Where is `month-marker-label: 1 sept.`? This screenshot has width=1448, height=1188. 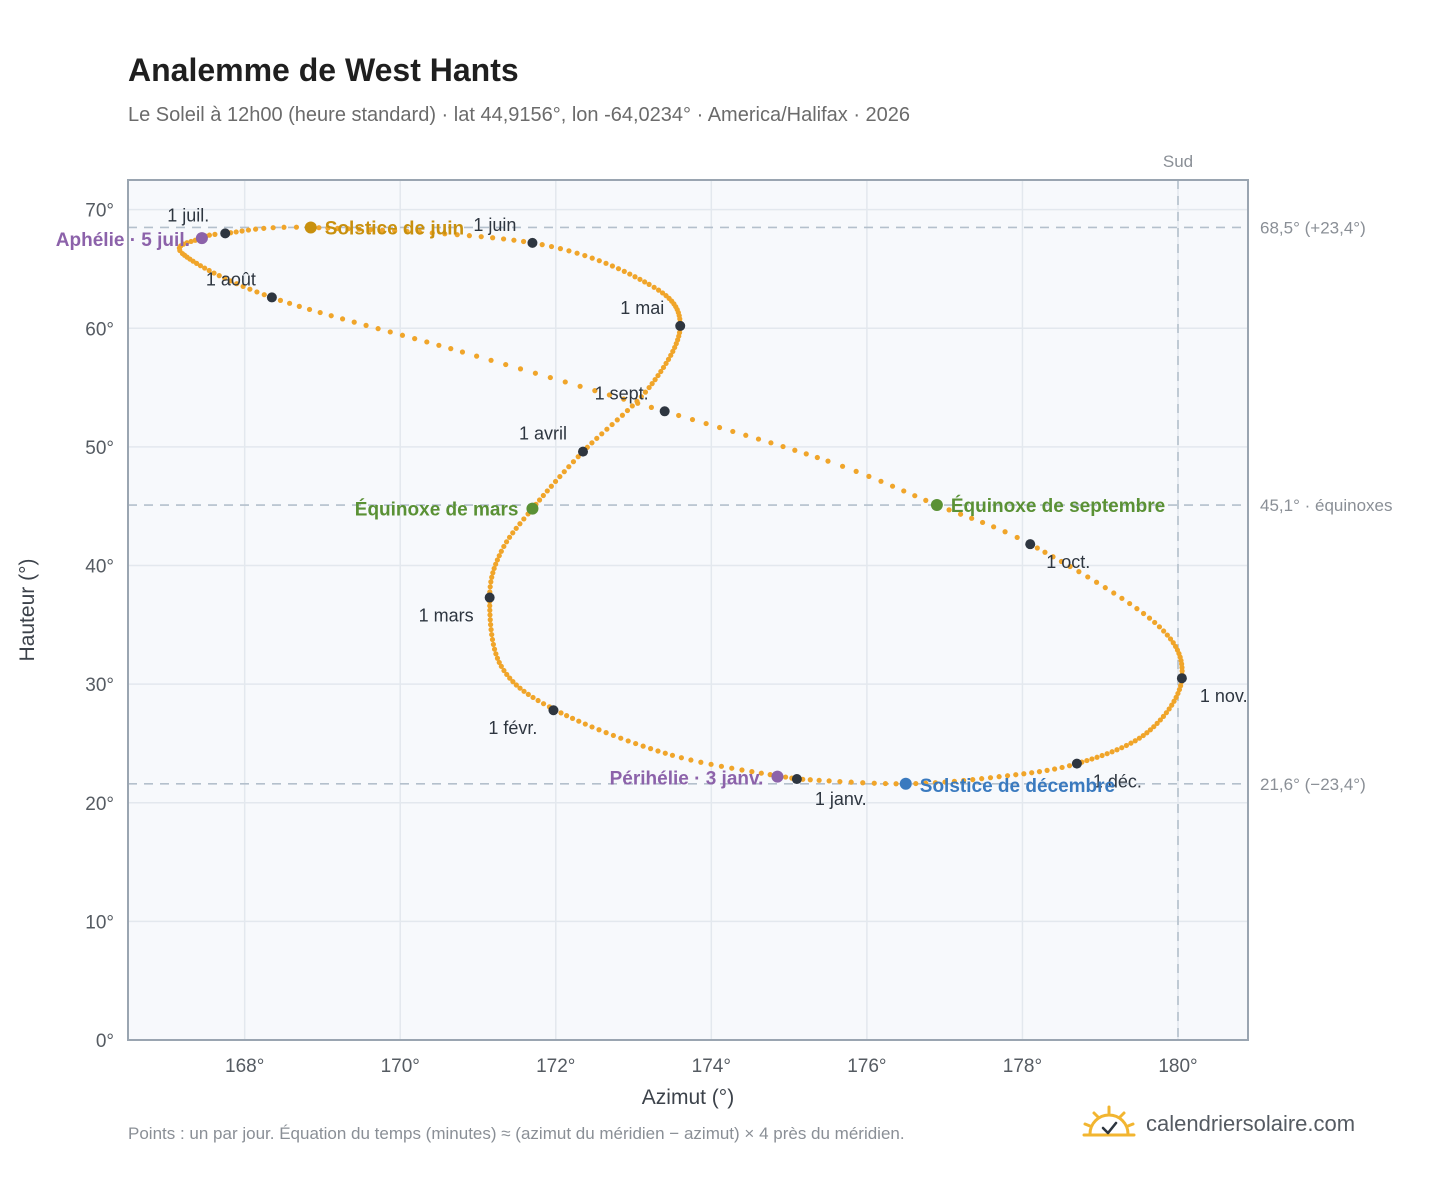
month-marker-label: 1 sept. is located at coordinates (622, 393).